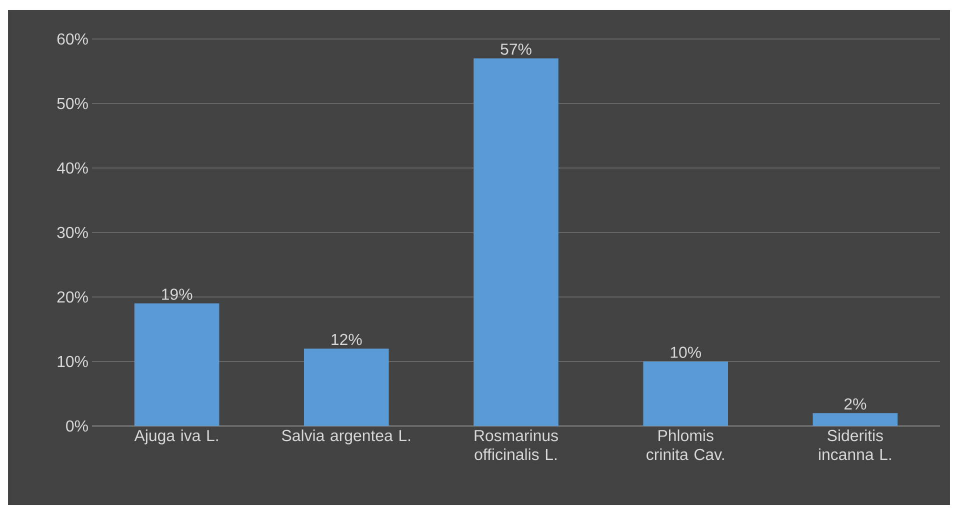 The height and width of the screenshot is (510, 957). I want to click on y-tick-label: 20%, so click(72, 297).